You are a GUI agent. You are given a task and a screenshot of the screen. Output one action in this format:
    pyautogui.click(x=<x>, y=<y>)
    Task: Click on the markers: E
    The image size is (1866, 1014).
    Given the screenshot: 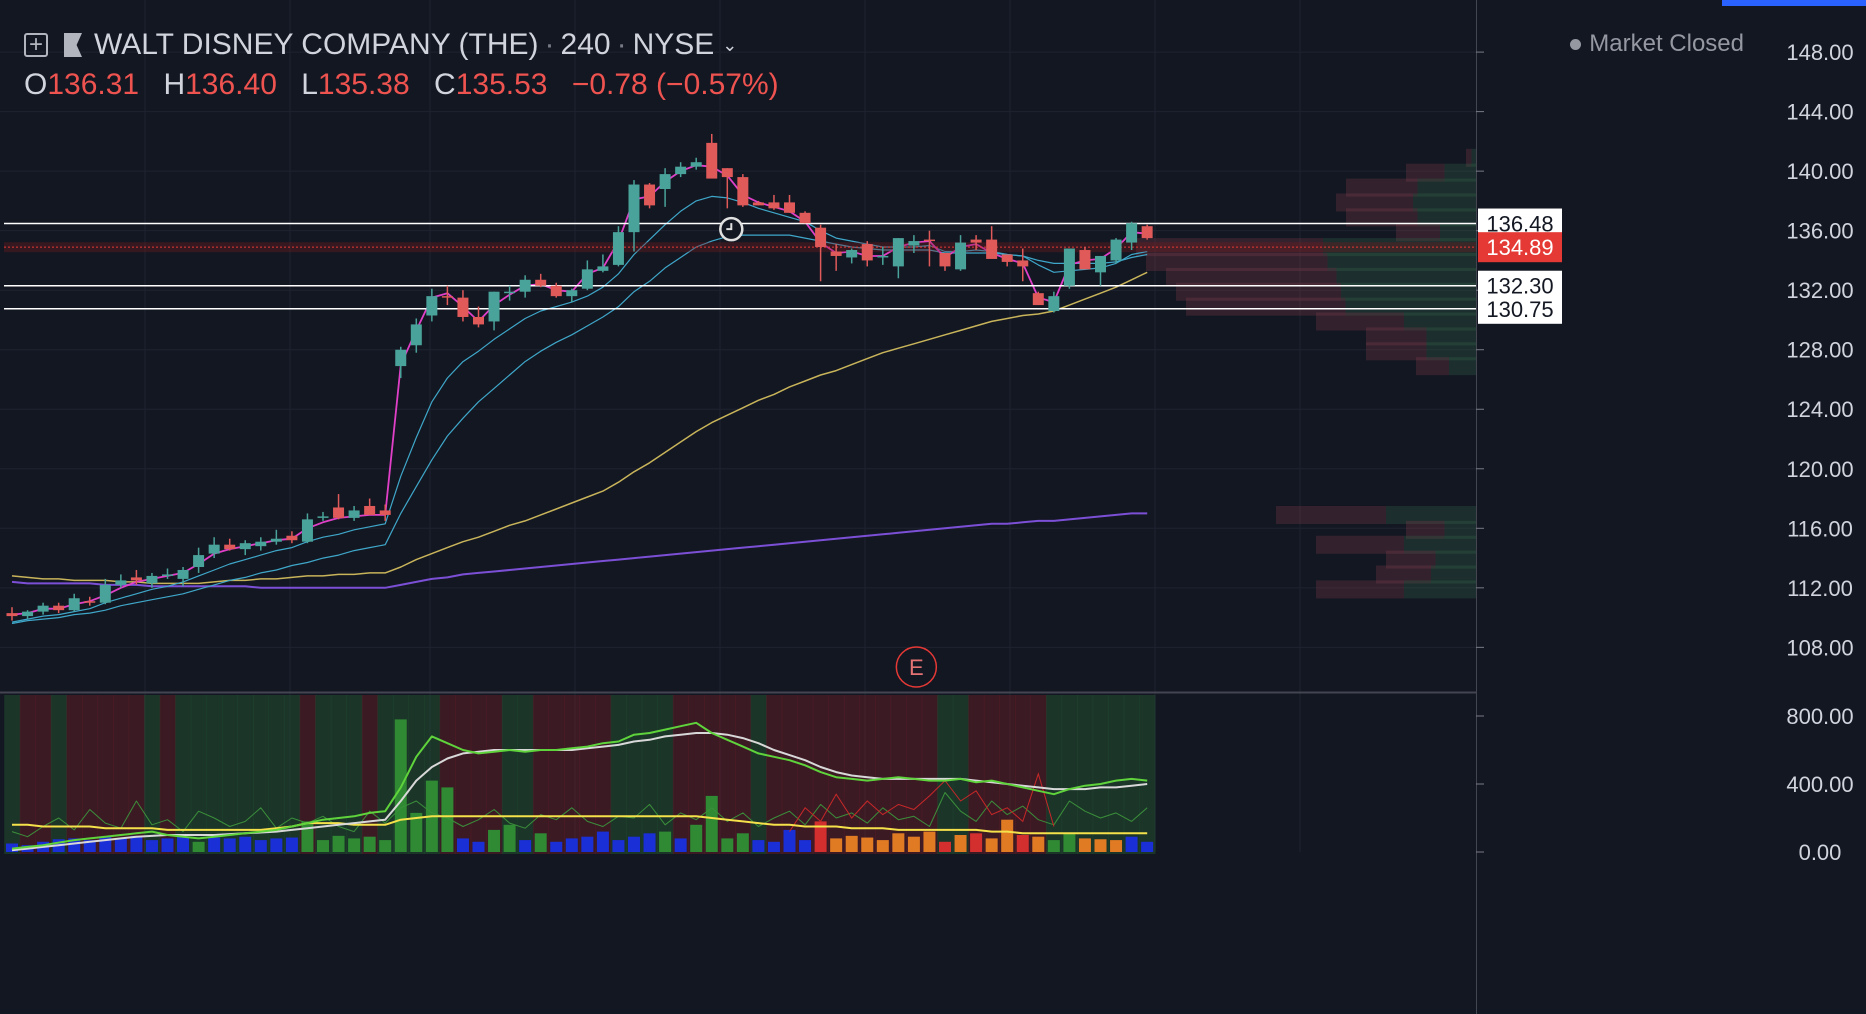 What is the action you would take?
    pyautogui.click(x=828, y=452)
    